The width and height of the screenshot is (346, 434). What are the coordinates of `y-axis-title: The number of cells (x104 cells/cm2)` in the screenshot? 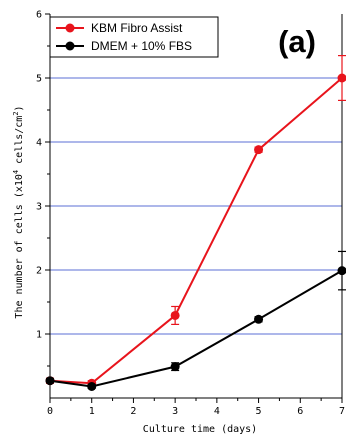 It's located at (18, 211).